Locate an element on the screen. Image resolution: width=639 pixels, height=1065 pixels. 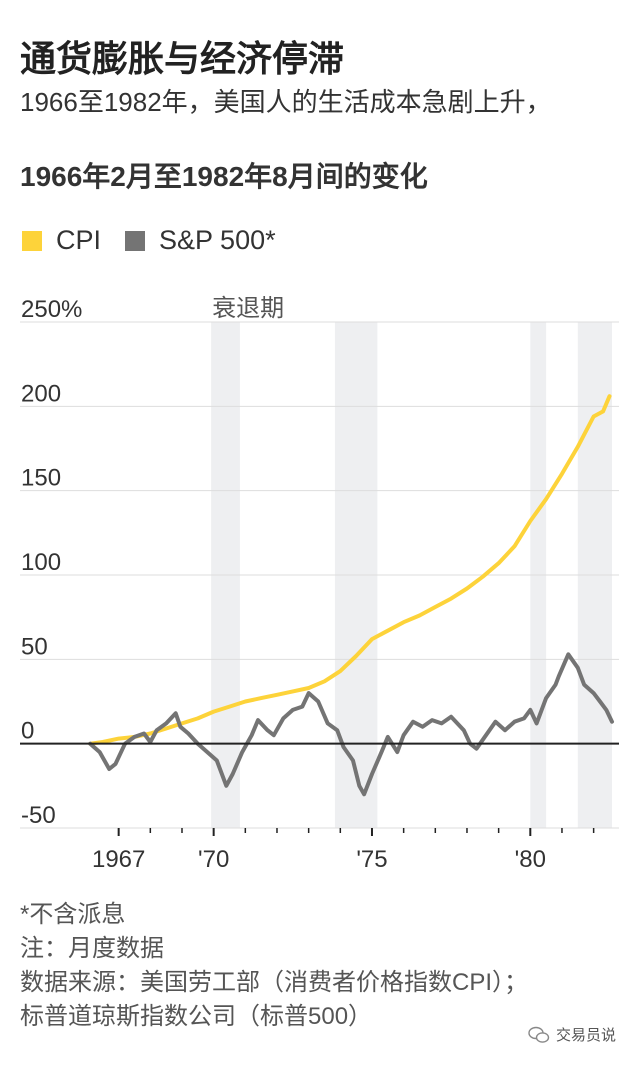
legend-item-cpi: CPI is located at coordinates (61, 240).